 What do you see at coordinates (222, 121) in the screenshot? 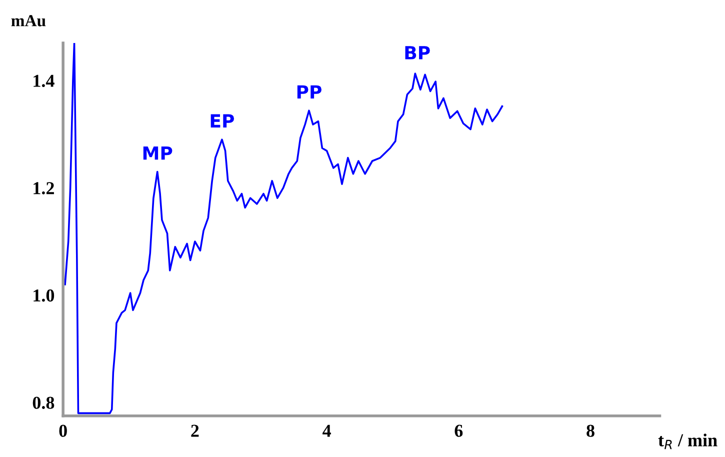
I see `annotation: EP` at bounding box center [222, 121].